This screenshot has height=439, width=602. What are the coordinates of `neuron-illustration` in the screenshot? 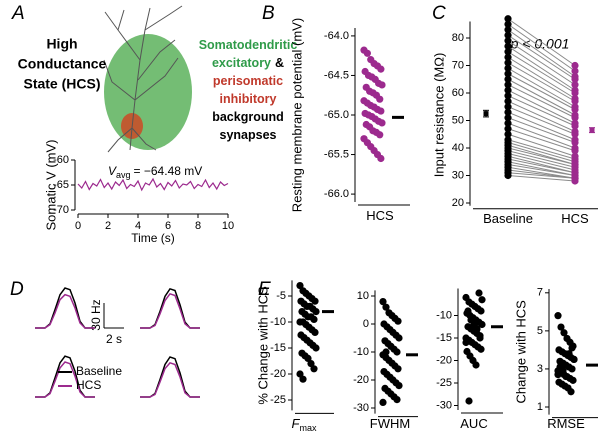 It's located at (147, 79).